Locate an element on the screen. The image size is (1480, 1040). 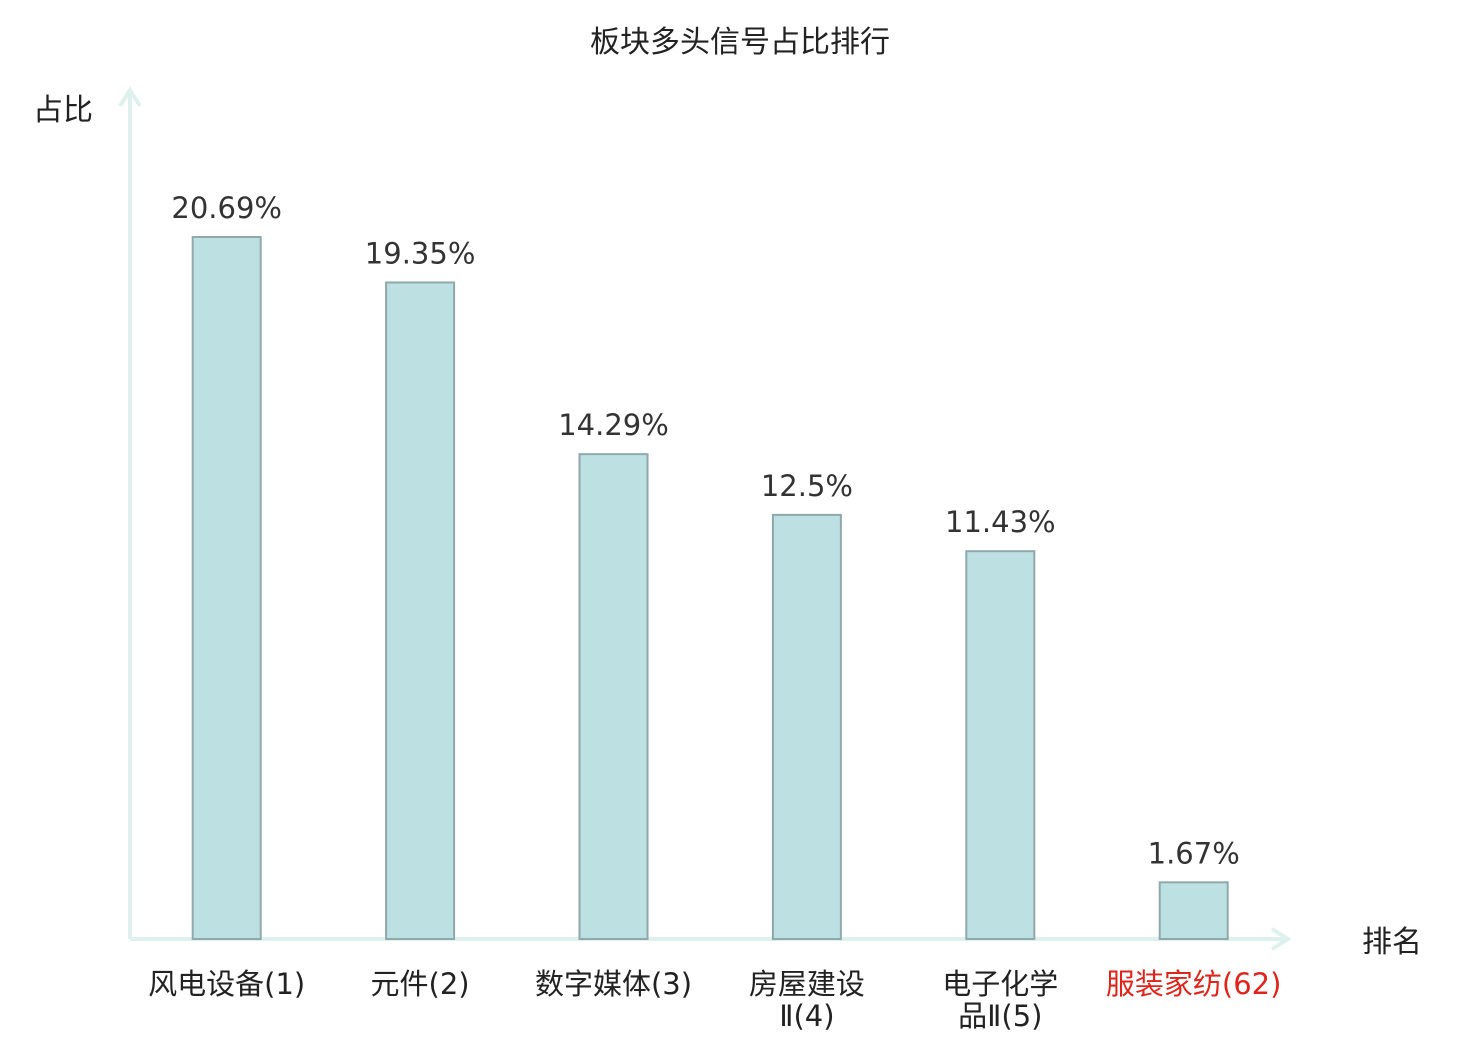
category-label: 品Ⅱ(5) is located at coordinates (1000, 1016).